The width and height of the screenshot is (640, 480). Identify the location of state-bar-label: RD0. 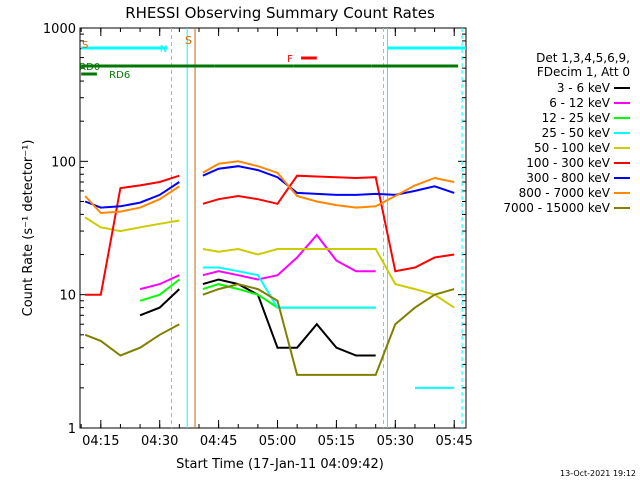
(89, 67).